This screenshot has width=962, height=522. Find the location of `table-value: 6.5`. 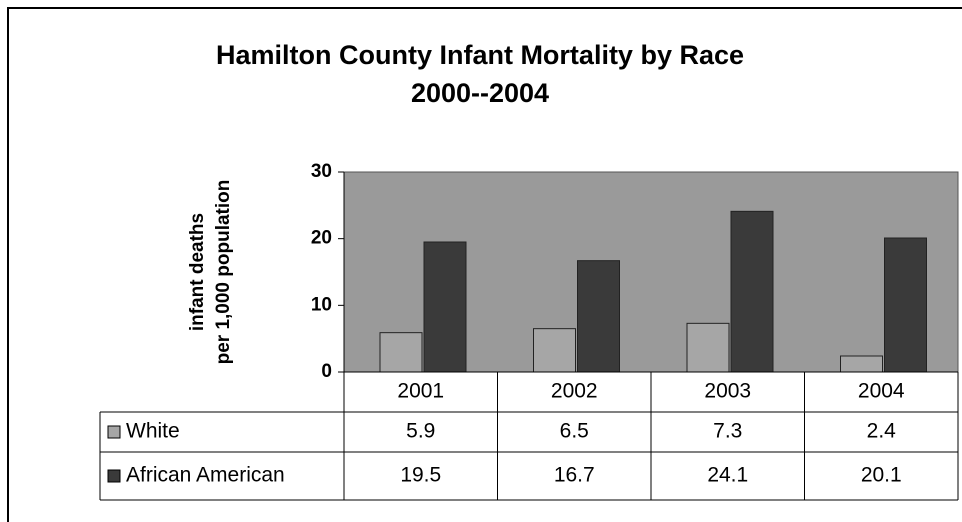

table-value: 6.5 is located at coordinates (574, 431).